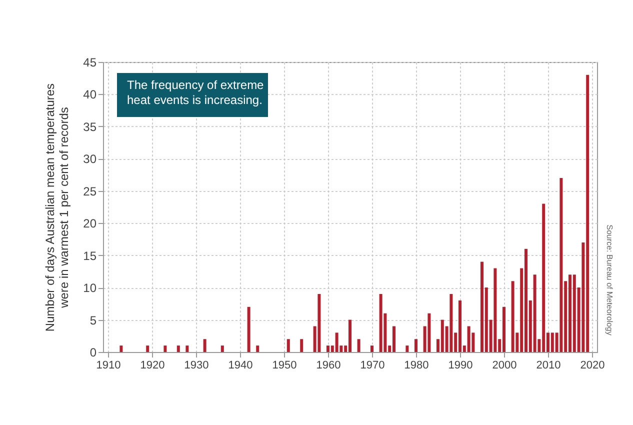 The width and height of the screenshot is (633, 425). I want to click on y-axis-title: Number of days Australian mean temperatures were in warmest 1 per cent of records, so click(57, 207).